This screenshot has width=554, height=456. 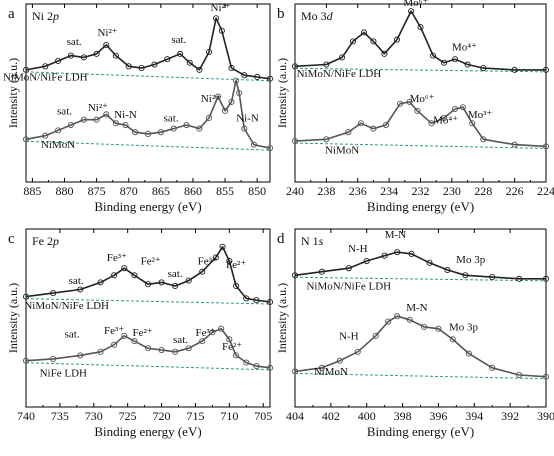 What do you see at coordinates (32, 191) in the screenshot?
I see `x-tick-label: 885` at bounding box center [32, 191].